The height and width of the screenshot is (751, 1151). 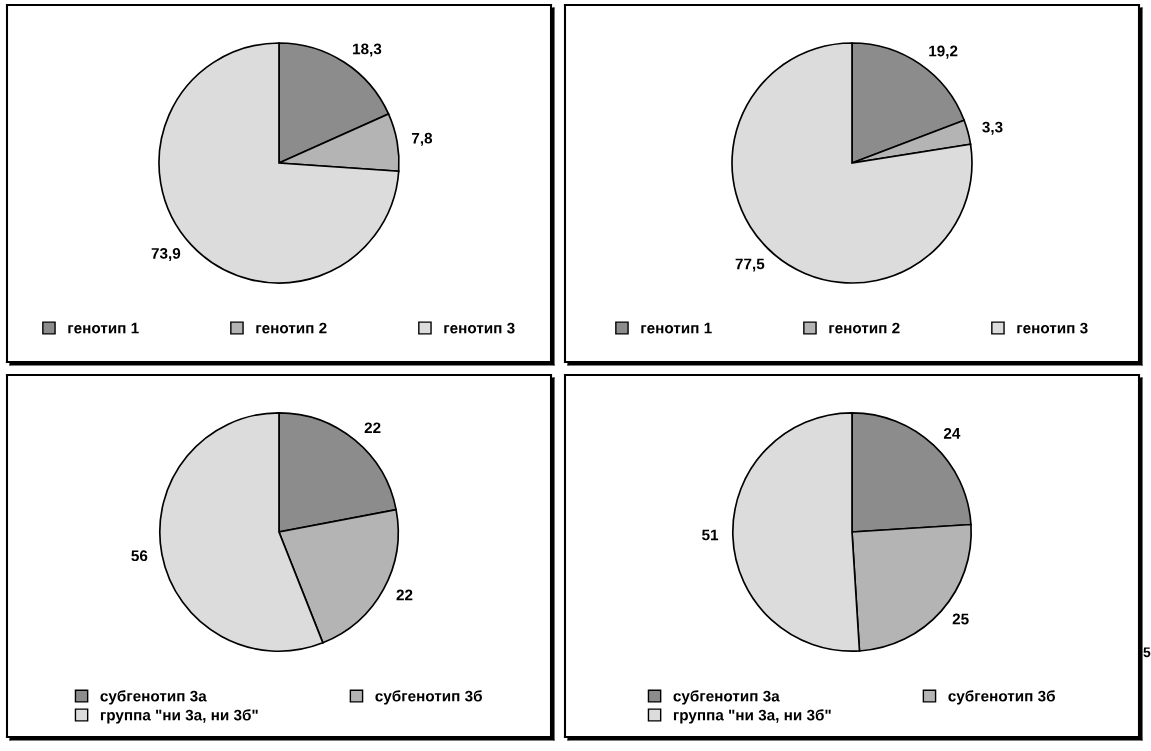 I want to click on data-label: 3,3, so click(x=992, y=128).